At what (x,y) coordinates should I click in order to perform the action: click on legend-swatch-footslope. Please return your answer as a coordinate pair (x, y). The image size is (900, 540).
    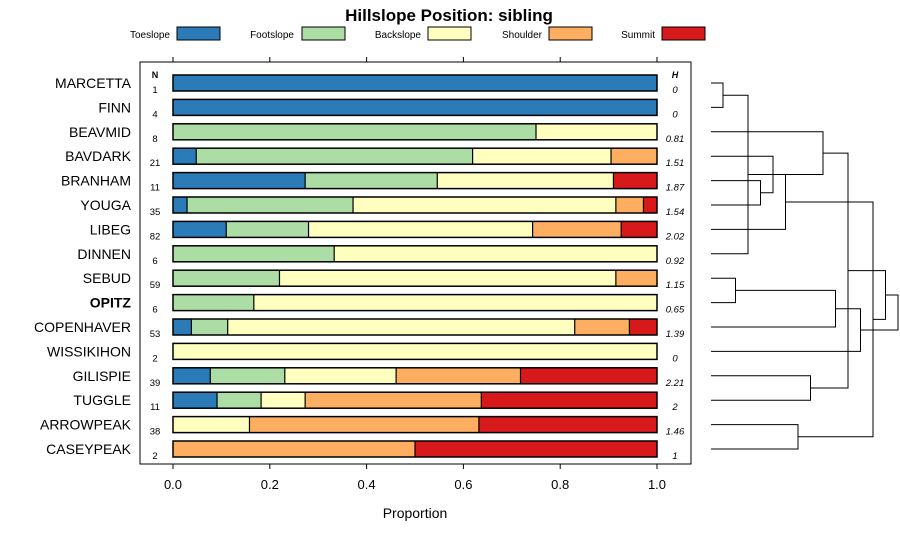
    Looking at the image, I should click on (323, 33).